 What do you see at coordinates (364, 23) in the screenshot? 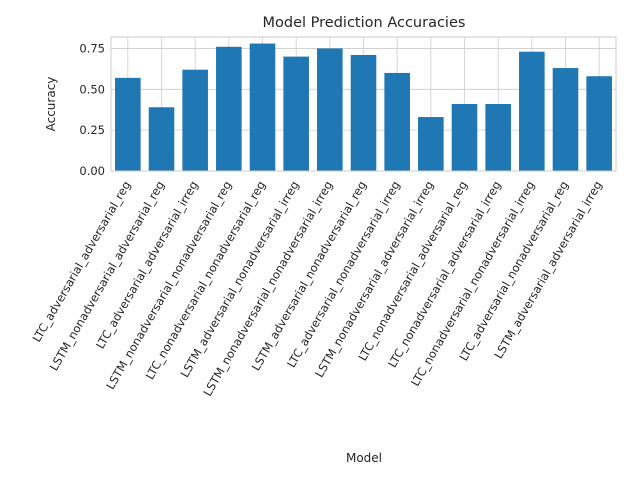
I see `chart-title: Model Prediction Accuracies` at bounding box center [364, 23].